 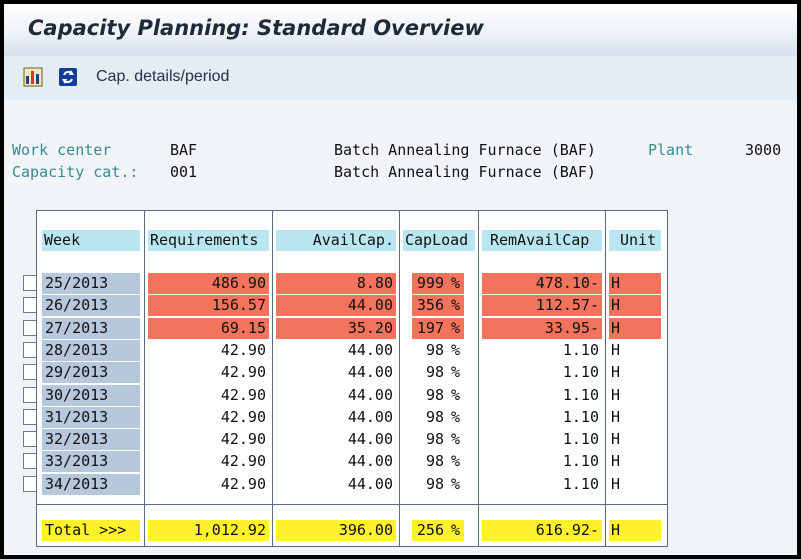 I want to click on column-header-availcap: AvailCap., so click(x=336, y=240).